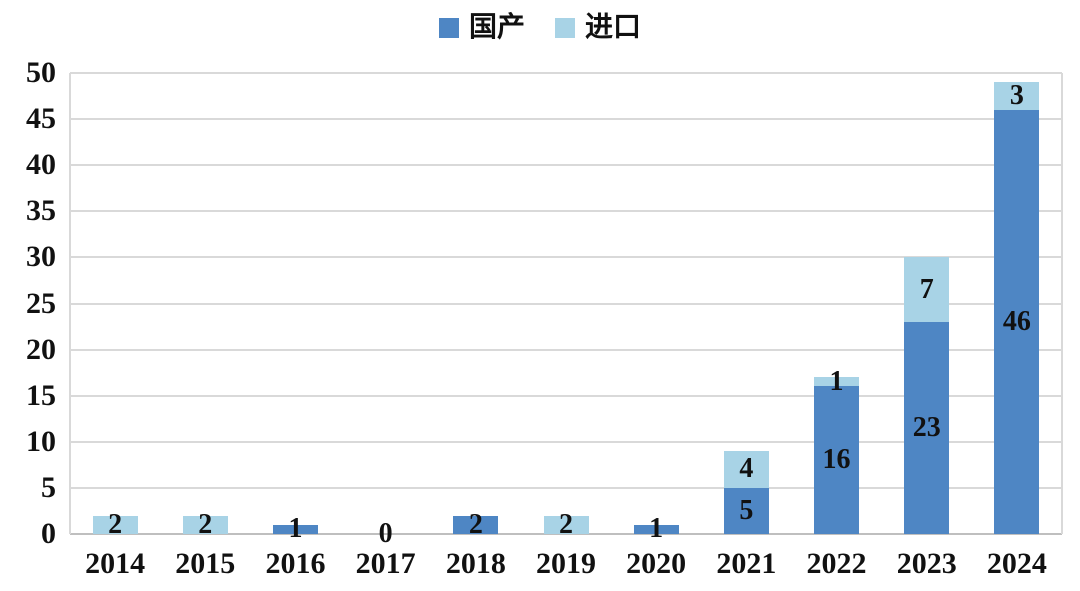 This screenshot has height=591, width=1080. What do you see at coordinates (41, 349) in the screenshot?
I see `y-tick-label: 20` at bounding box center [41, 349].